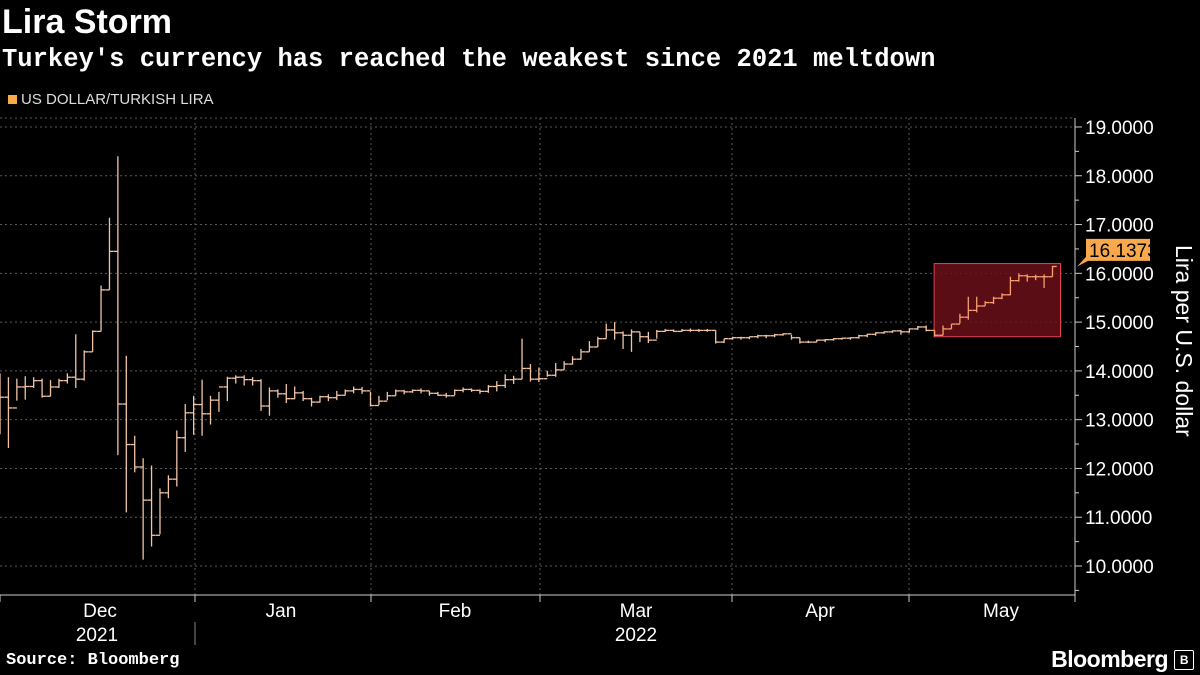 The height and width of the screenshot is (675, 1200). Describe the element at coordinates (100, 611) in the screenshot. I see `x-month-label: Dec` at that location.